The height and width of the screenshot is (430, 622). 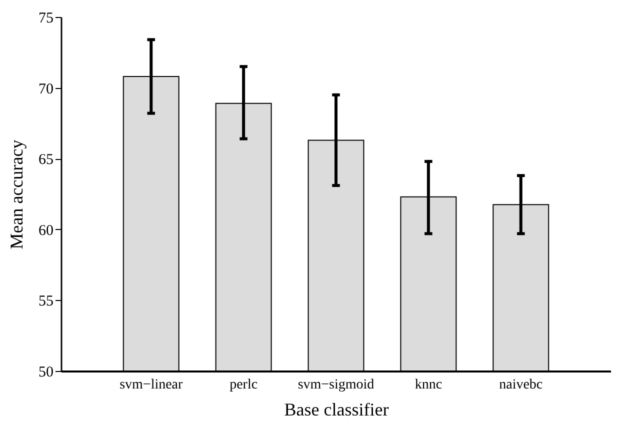 I want to click on x-tick-label: svm−linear, so click(x=152, y=385).